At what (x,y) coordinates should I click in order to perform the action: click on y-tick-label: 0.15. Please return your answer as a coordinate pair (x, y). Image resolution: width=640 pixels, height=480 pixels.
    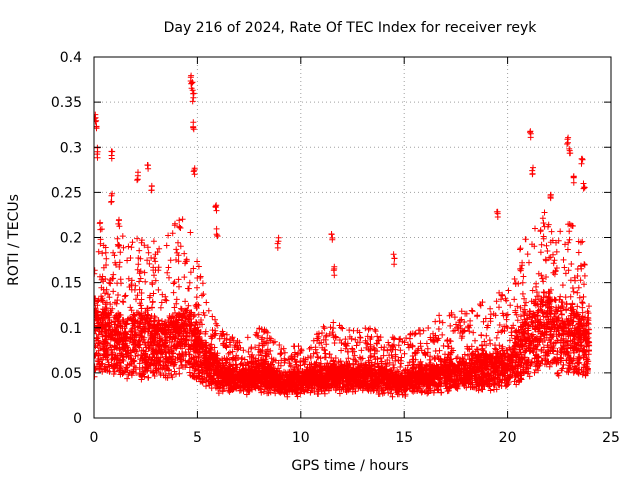
    Looking at the image, I should click on (66, 284).